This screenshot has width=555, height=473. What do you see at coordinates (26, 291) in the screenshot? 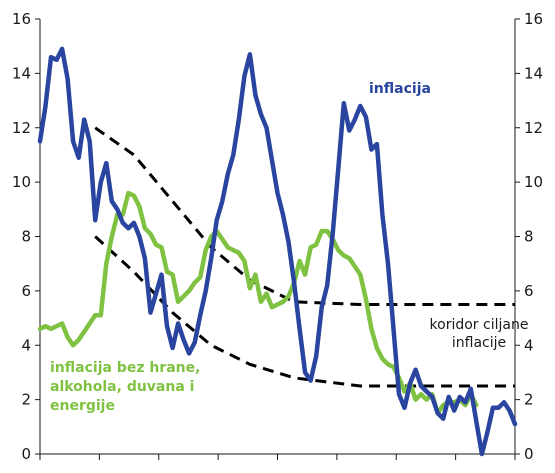
I see `y-tick-label-left: 6` at bounding box center [26, 291].